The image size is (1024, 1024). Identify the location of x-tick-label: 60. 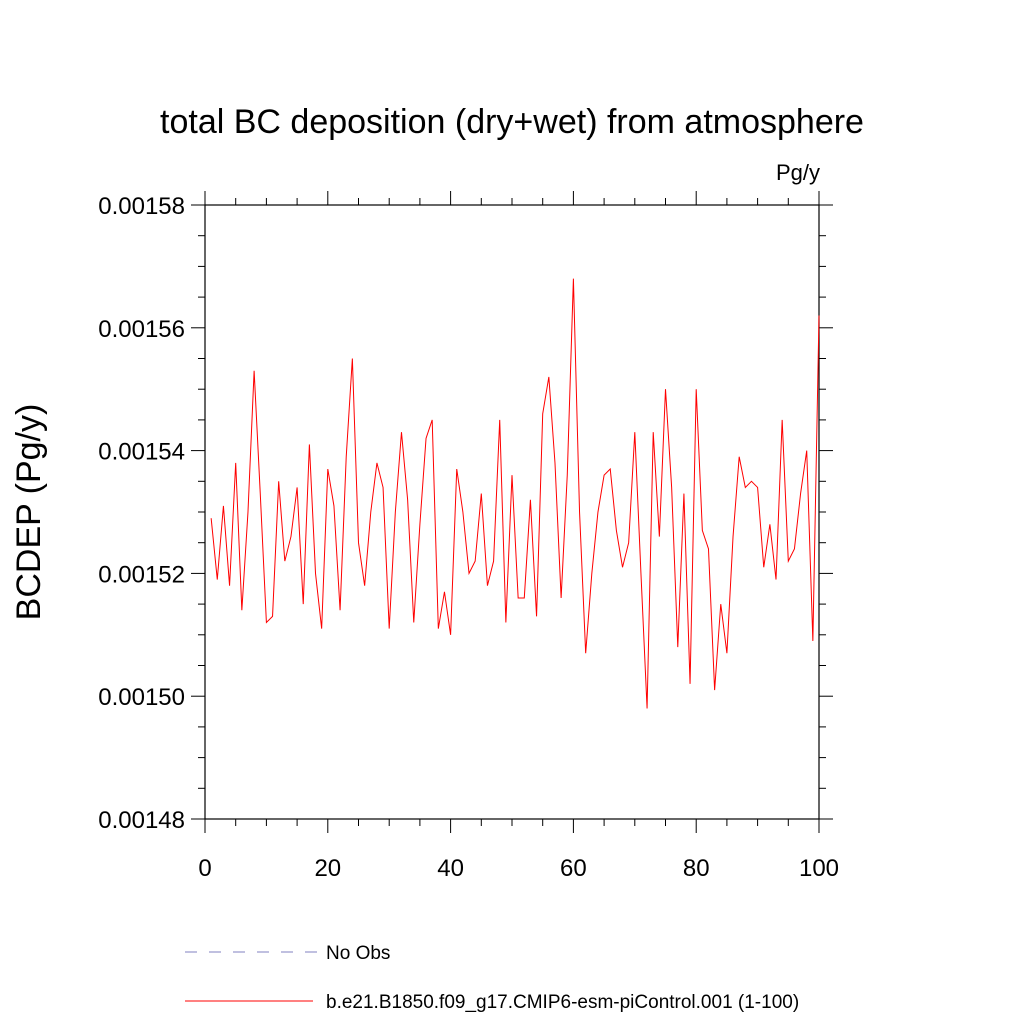
(573, 868).